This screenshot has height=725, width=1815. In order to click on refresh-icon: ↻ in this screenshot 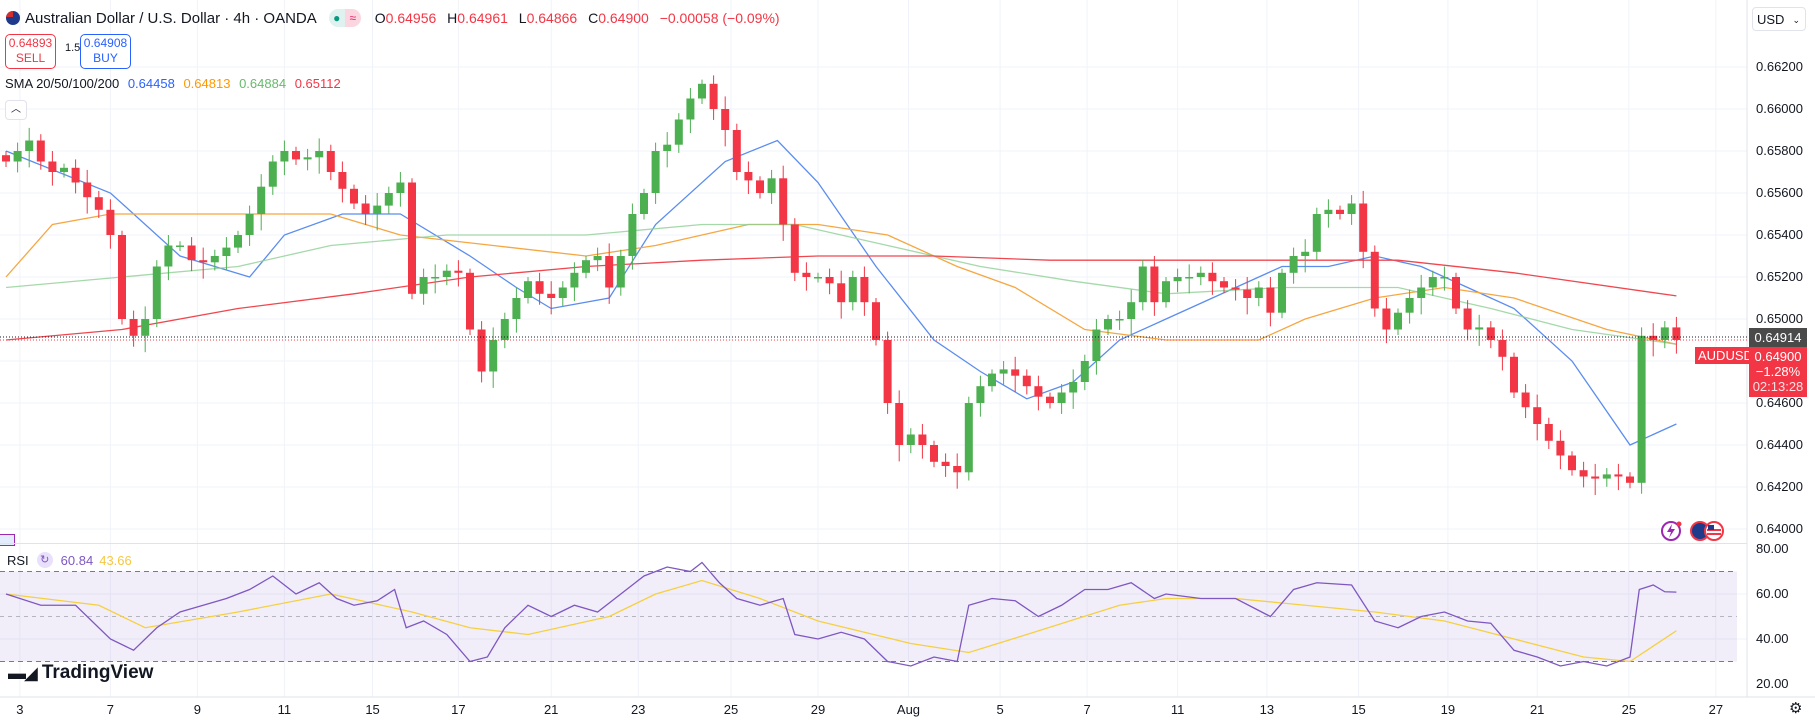, I will do `click(44, 560)`.